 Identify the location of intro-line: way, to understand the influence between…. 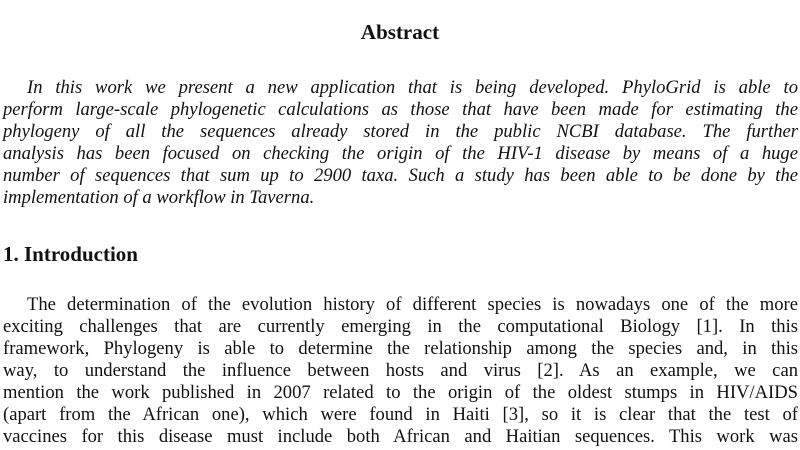
(400, 370).